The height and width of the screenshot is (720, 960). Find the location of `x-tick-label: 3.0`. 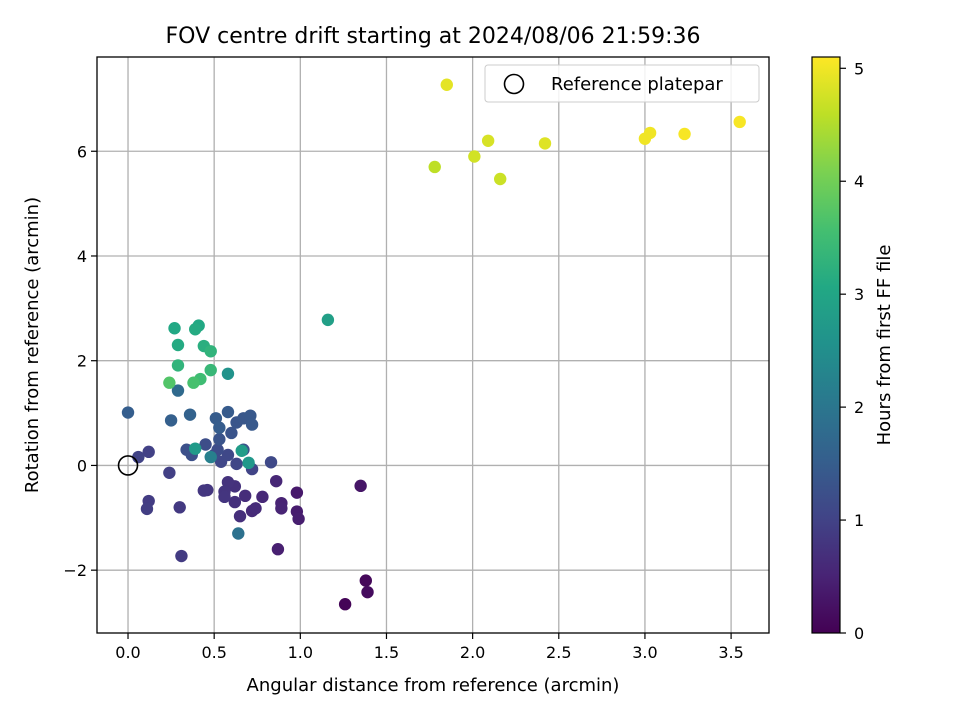

x-tick-label: 3.0 is located at coordinates (644, 652).